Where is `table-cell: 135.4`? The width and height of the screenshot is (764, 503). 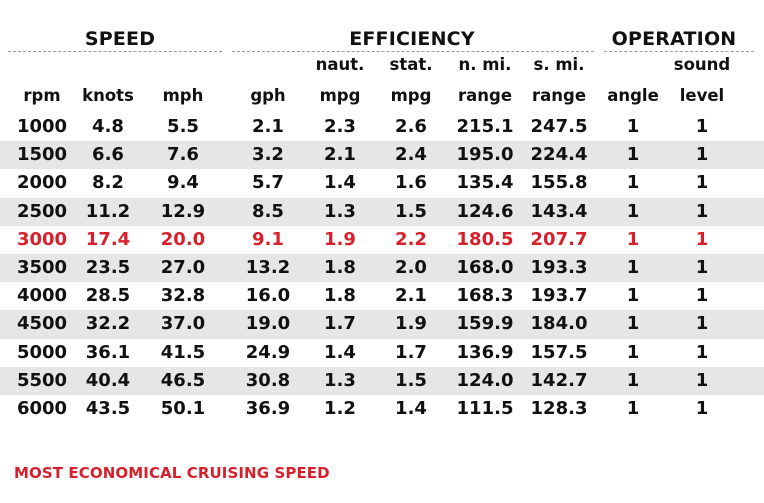
table-cell: 135.4 is located at coordinates (485, 183).